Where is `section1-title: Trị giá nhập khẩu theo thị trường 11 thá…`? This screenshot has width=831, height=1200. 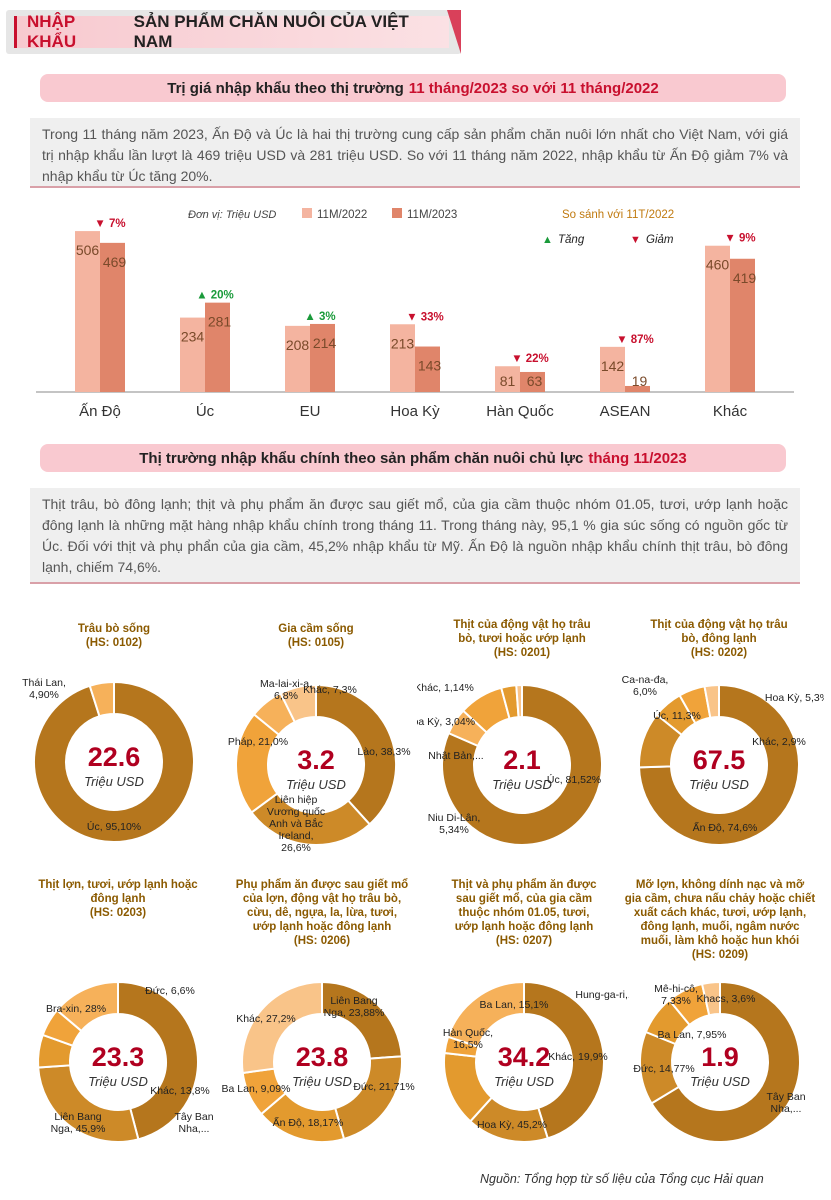 section1-title: Trị giá nhập khẩu theo thị trường 11 thá… is located at coordinates (413, 88).